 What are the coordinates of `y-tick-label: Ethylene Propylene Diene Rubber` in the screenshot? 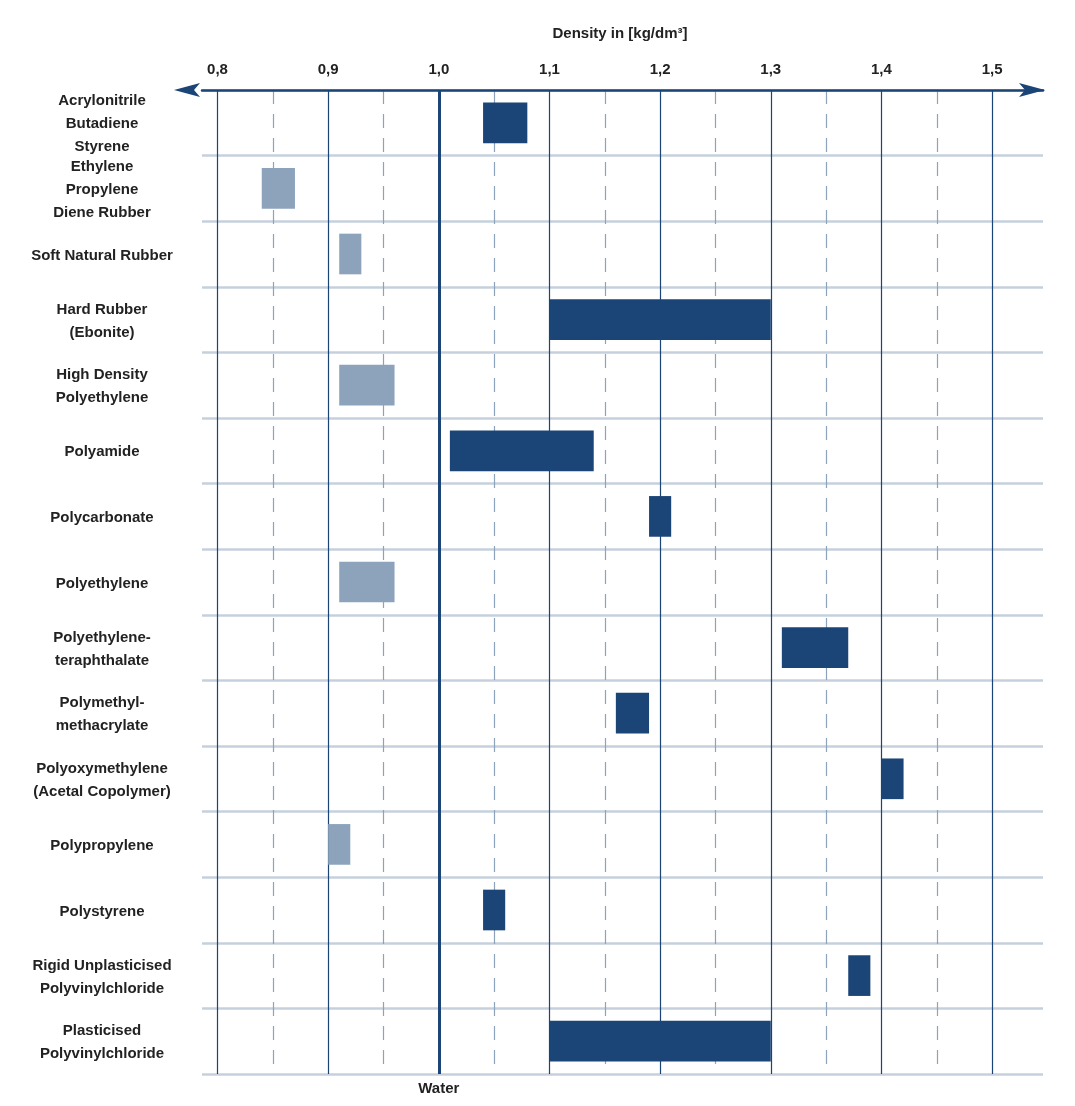 It's located at (102, 188).